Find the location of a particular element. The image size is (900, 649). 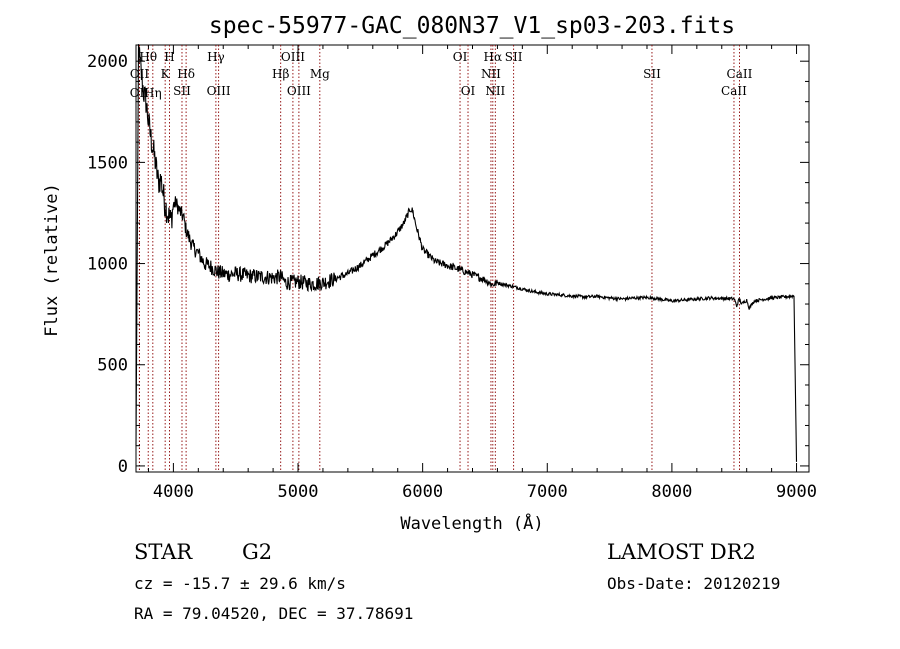

x-tick-label: 6000 is located at coordinates (422, 492).